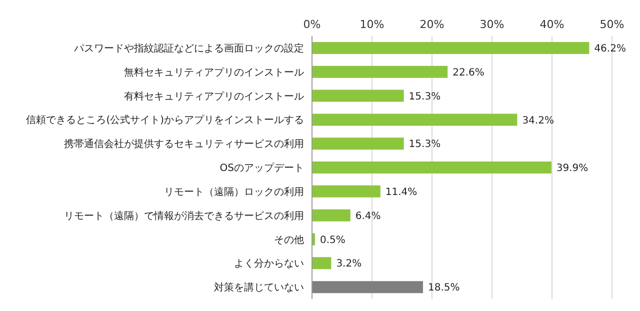 The image size is (640, 311). I want to click on x-tick-label: 0%, so click(312, 24).